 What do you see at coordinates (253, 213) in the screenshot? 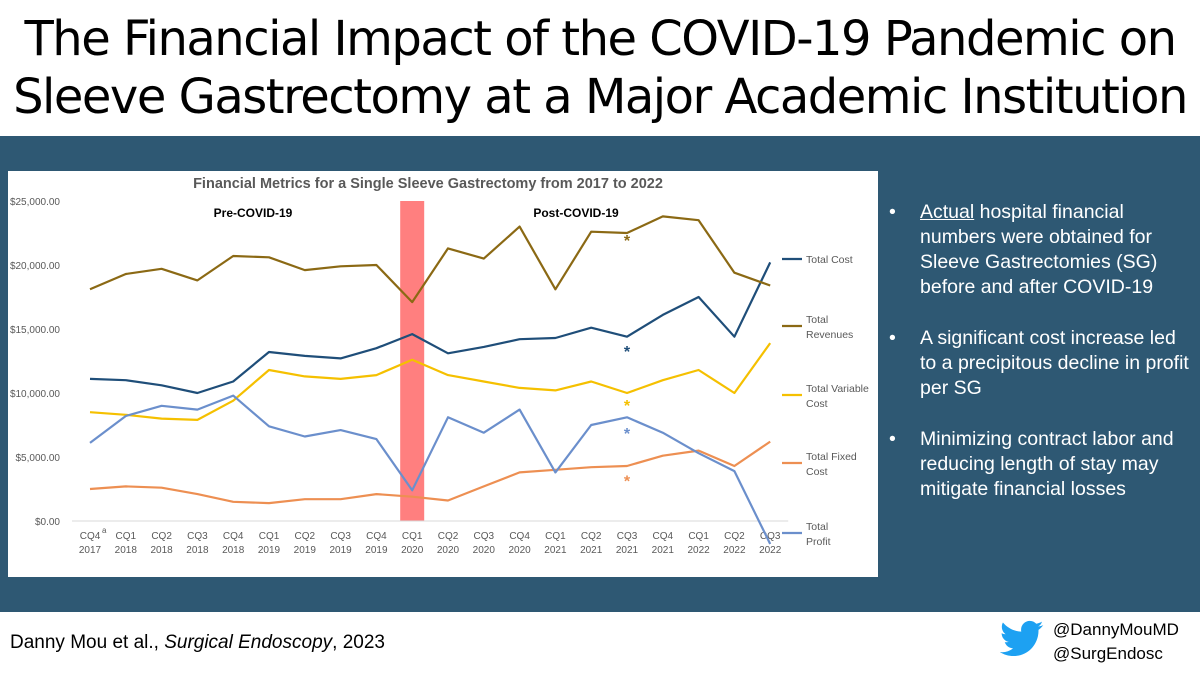
I see `pre-covid-label: Pre-COVID-19` at bounding box center [253, 213].